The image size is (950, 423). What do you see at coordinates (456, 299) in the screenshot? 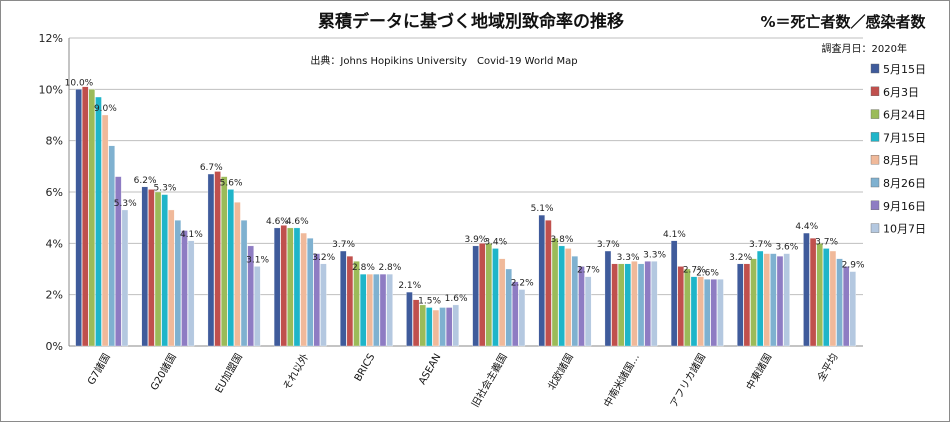
I see `data-label: 1.6%` at bounding box center [456, 299].